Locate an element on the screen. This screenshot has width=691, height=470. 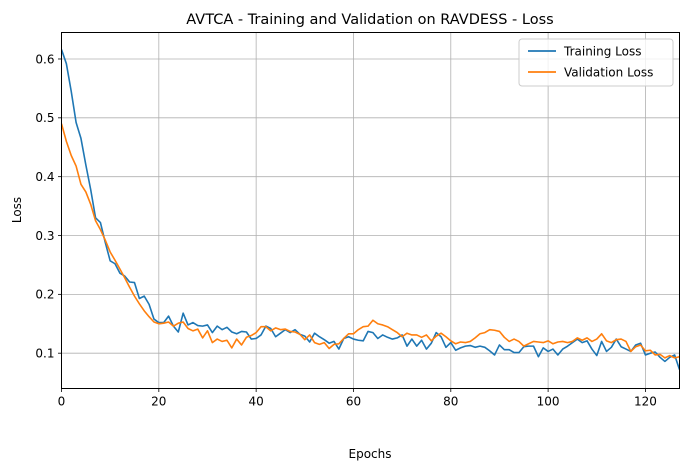
x-tick-label: 40 is located at coordinates (256, 402).